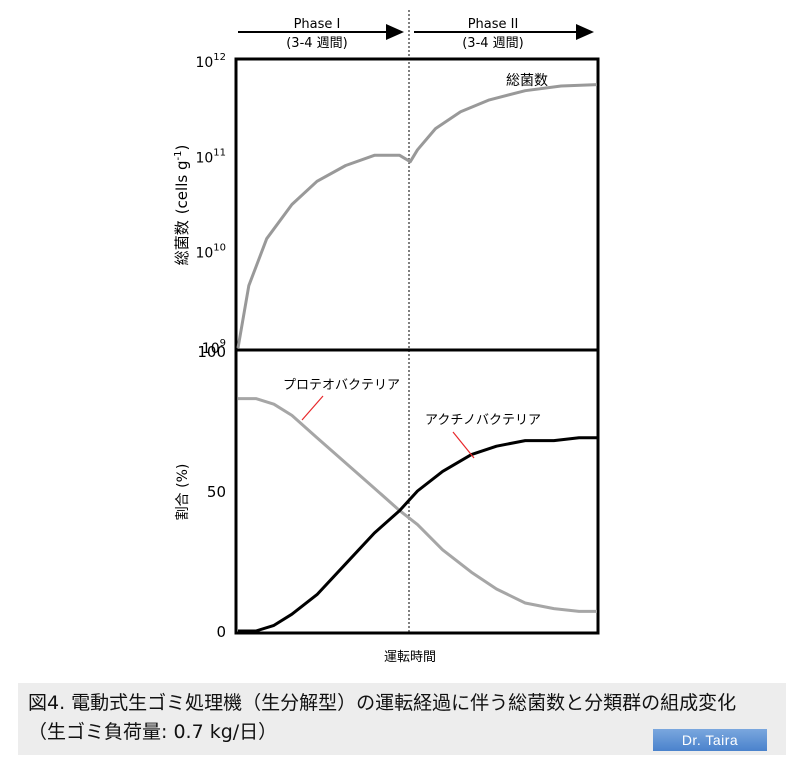  Describe the element at coordinates (312, 408) in the screenshot. I see `proteobacteria-leader` at that location.